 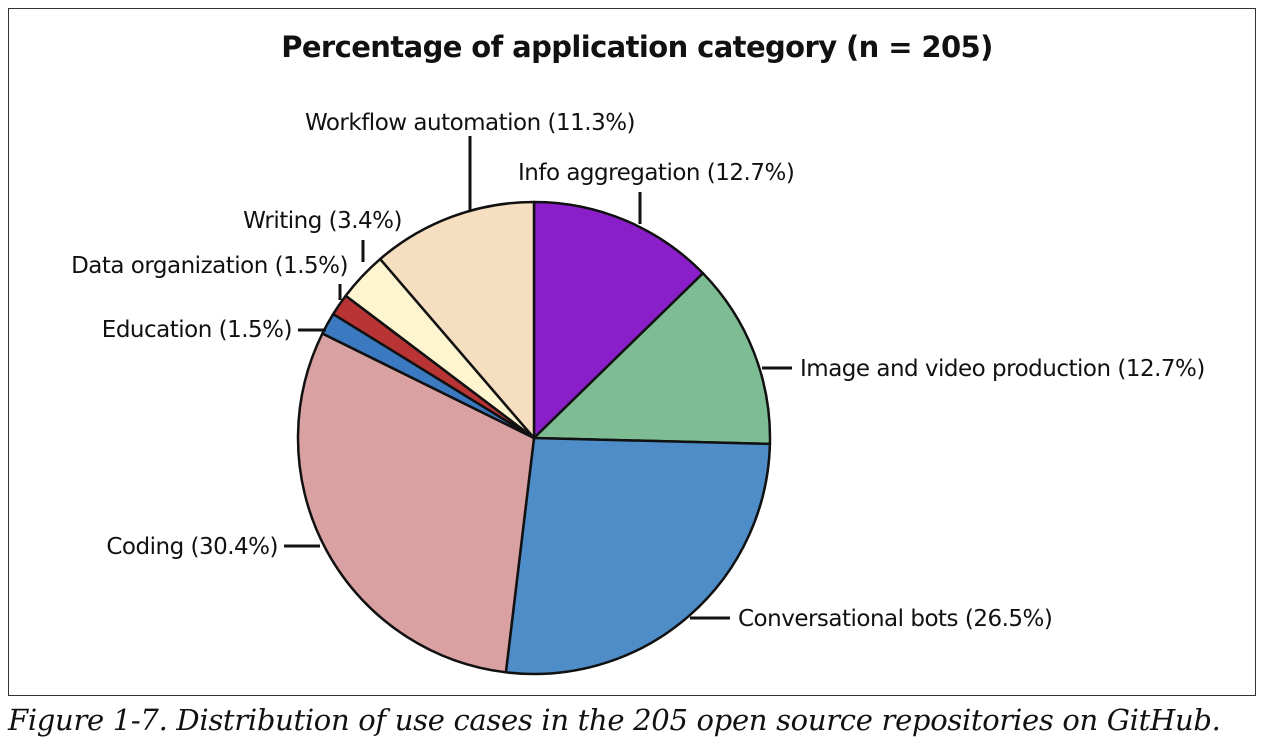 What do you see at coordinates (197, 330) in the screenshot?
I see `slice-label-education: Education (1.5%)` at bounding box center [197, 330].